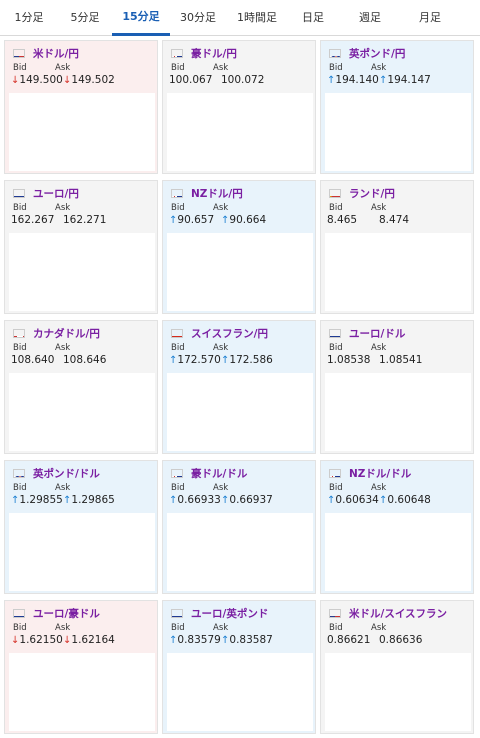 Image resolution: width=480 pixels, height=738 pixels. Describe the element at coordinates (377, 333) in the screenshot. I see `currency-pair-label: ユーロ/ドル` at that location.